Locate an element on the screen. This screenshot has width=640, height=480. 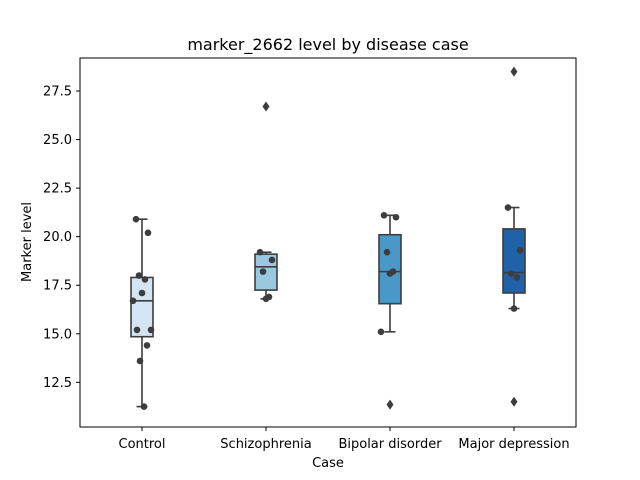
y-tick-label: 27.5 is located at coordinates (57, 92).